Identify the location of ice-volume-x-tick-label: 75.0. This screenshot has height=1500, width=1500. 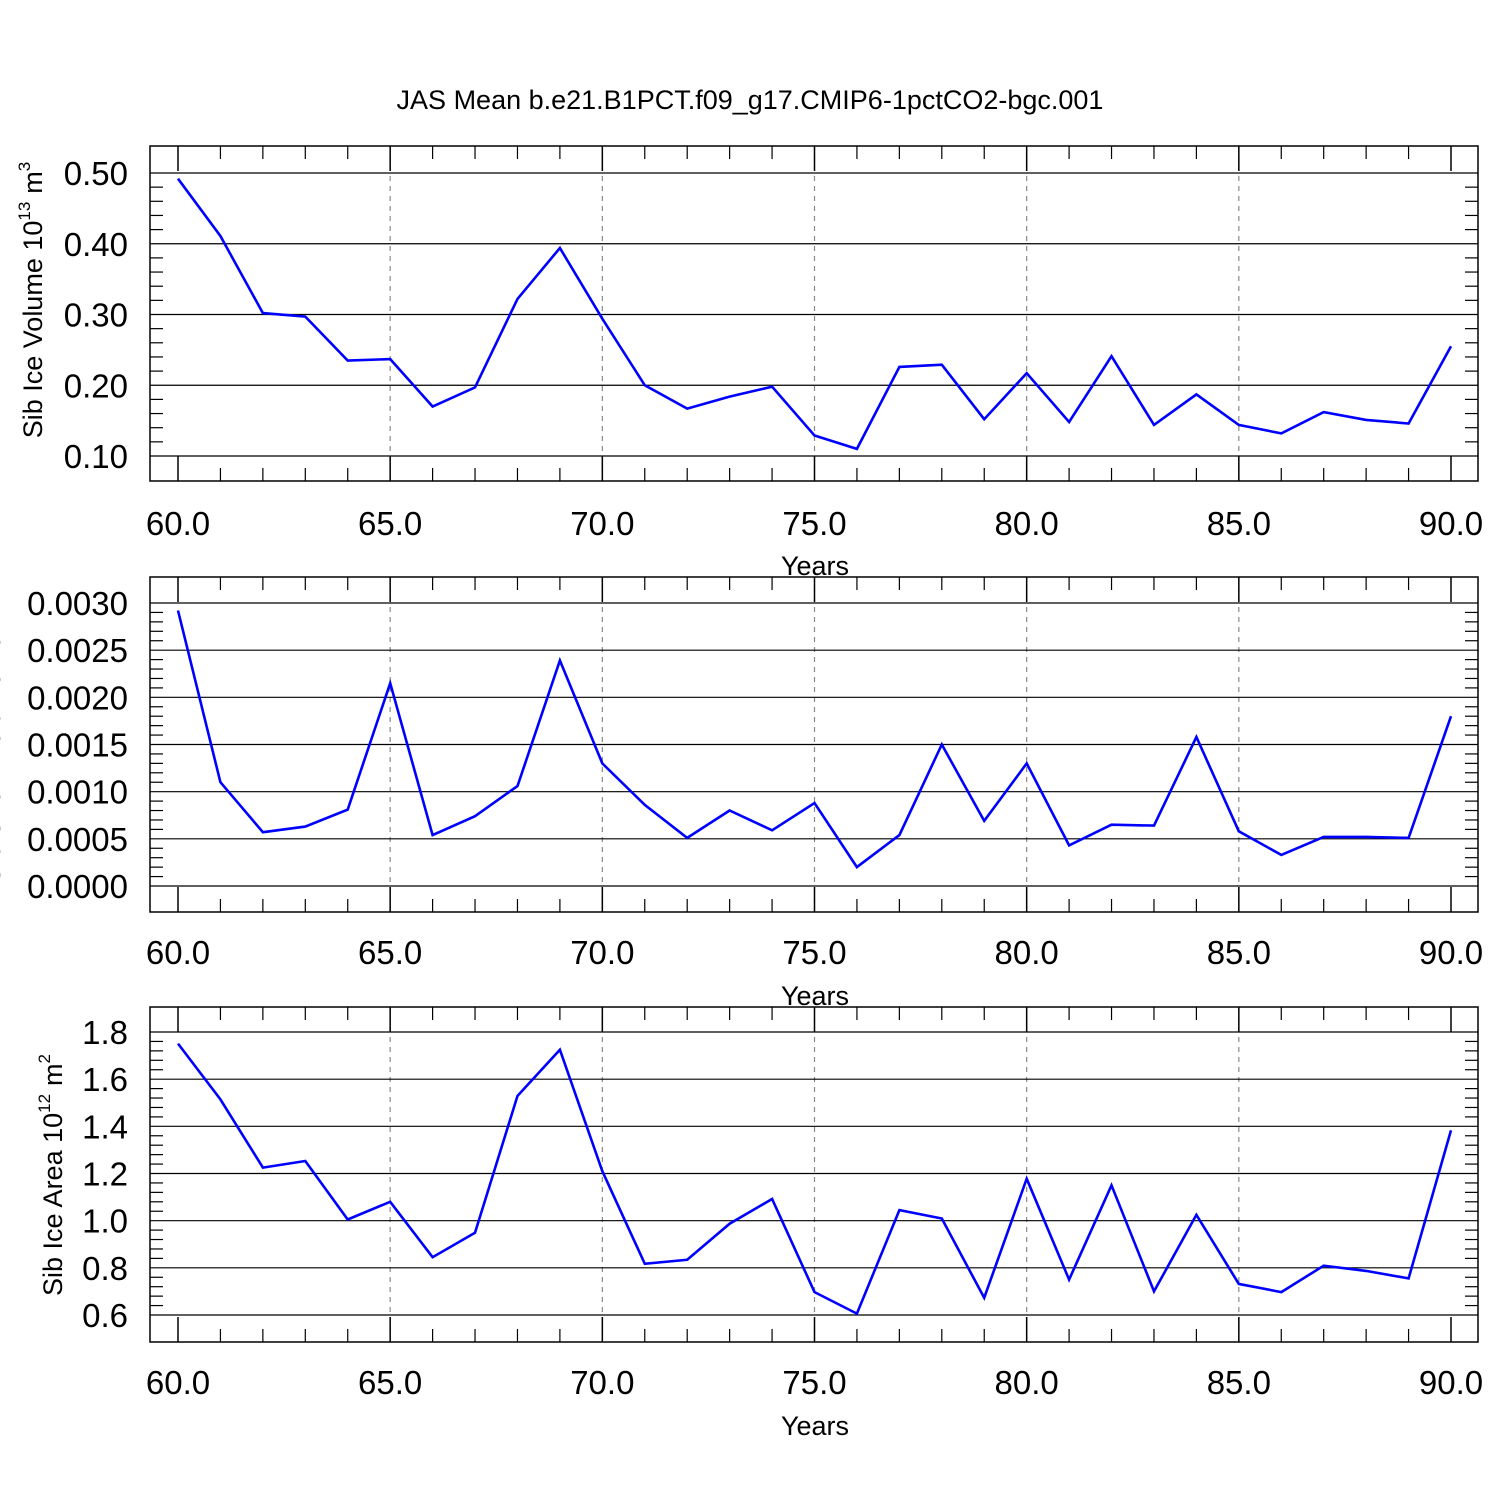
(814, 523).